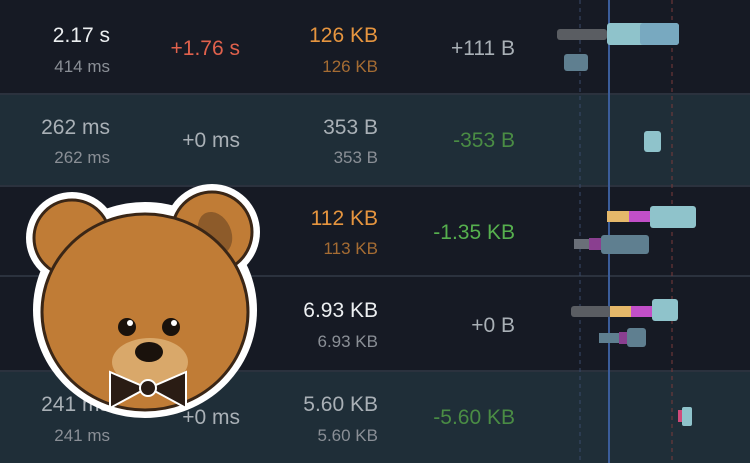 This screenshot has width=750, height=463. What do you see at coordinates (82, 435) in the screenshot?
I see `time-sub: 241 ms` at bounding box center [82, 435].